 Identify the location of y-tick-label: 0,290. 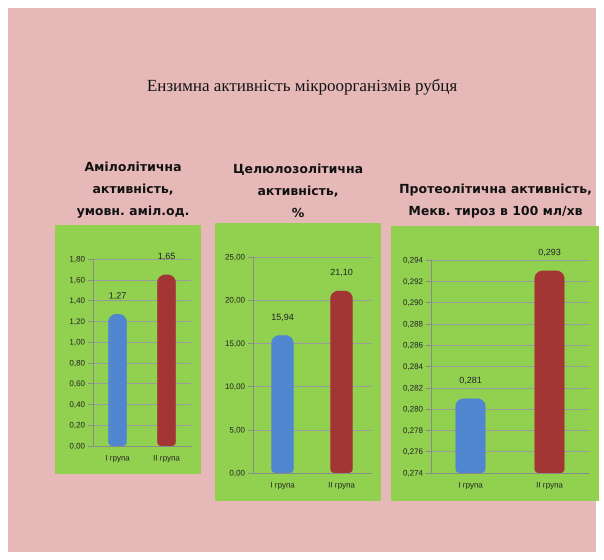
(413, 303).